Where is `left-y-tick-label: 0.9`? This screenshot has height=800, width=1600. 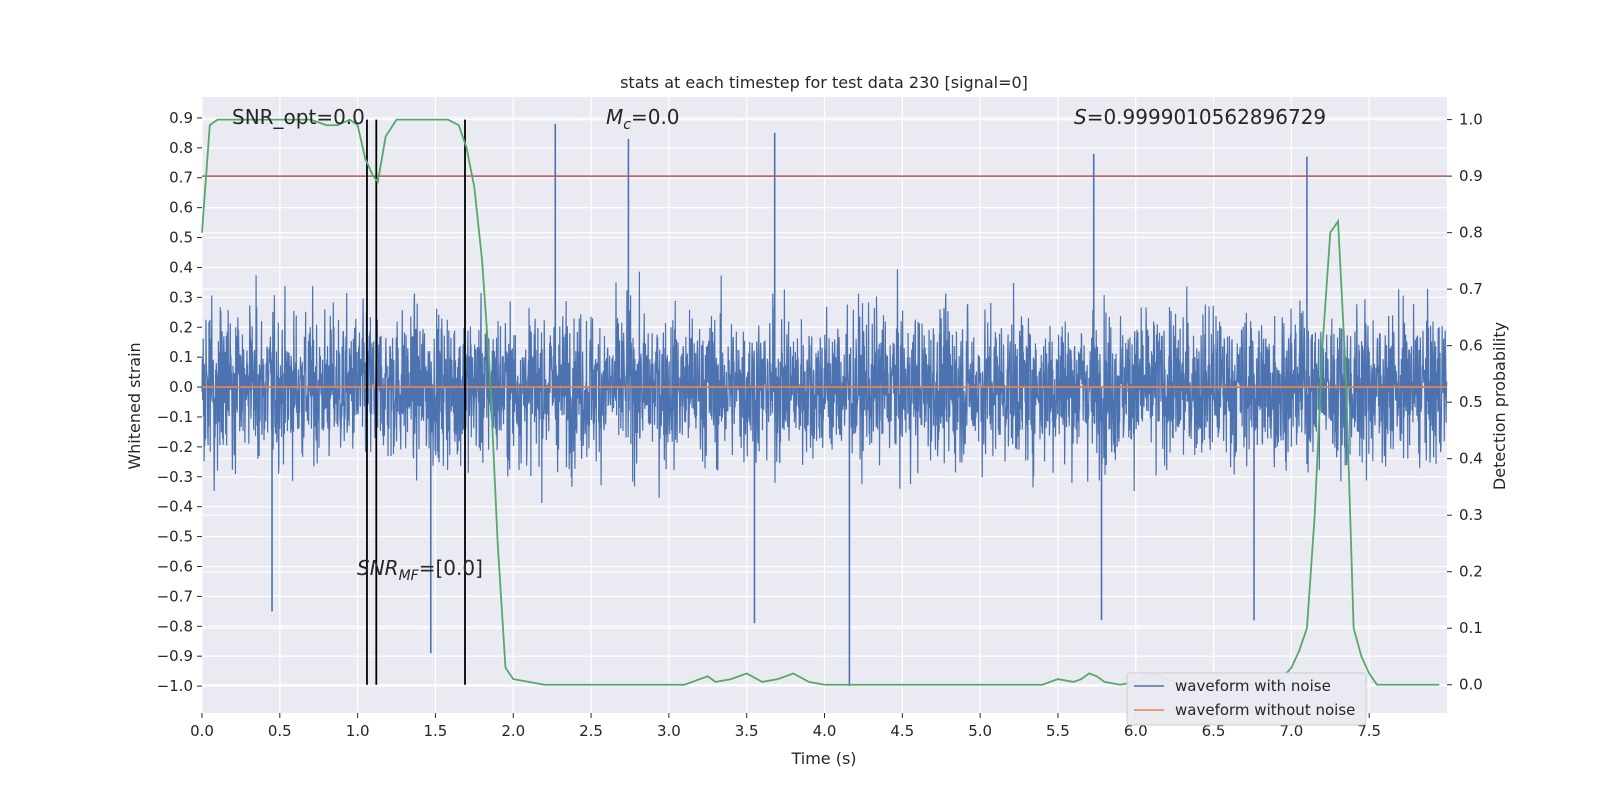
left-y-tick-label: 0.9 is located at coordinates (181, 118).